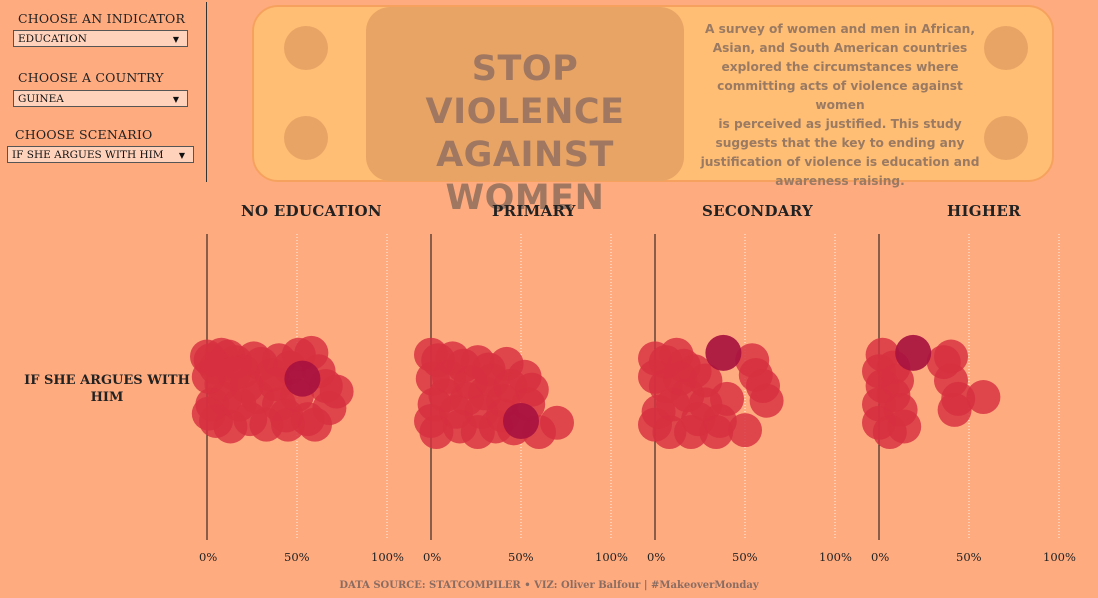 The width and height of the screenshot is (1098, 598). I want to click on scenario-label: CHOOSE SCENARIO, so click(84, 134).